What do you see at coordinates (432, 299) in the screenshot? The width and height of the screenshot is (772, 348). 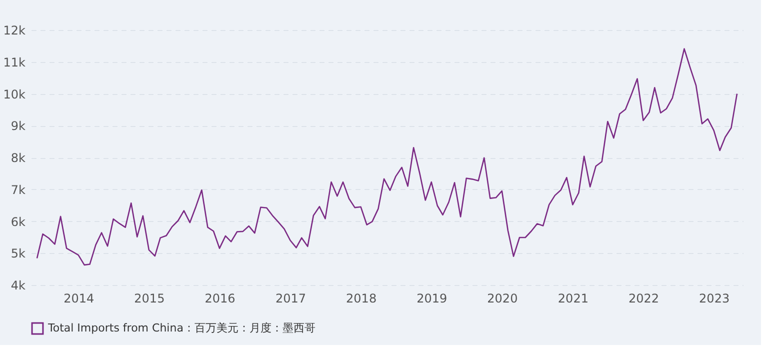 I see `x-tick-label: 2019` at bounding box center [432, 299].